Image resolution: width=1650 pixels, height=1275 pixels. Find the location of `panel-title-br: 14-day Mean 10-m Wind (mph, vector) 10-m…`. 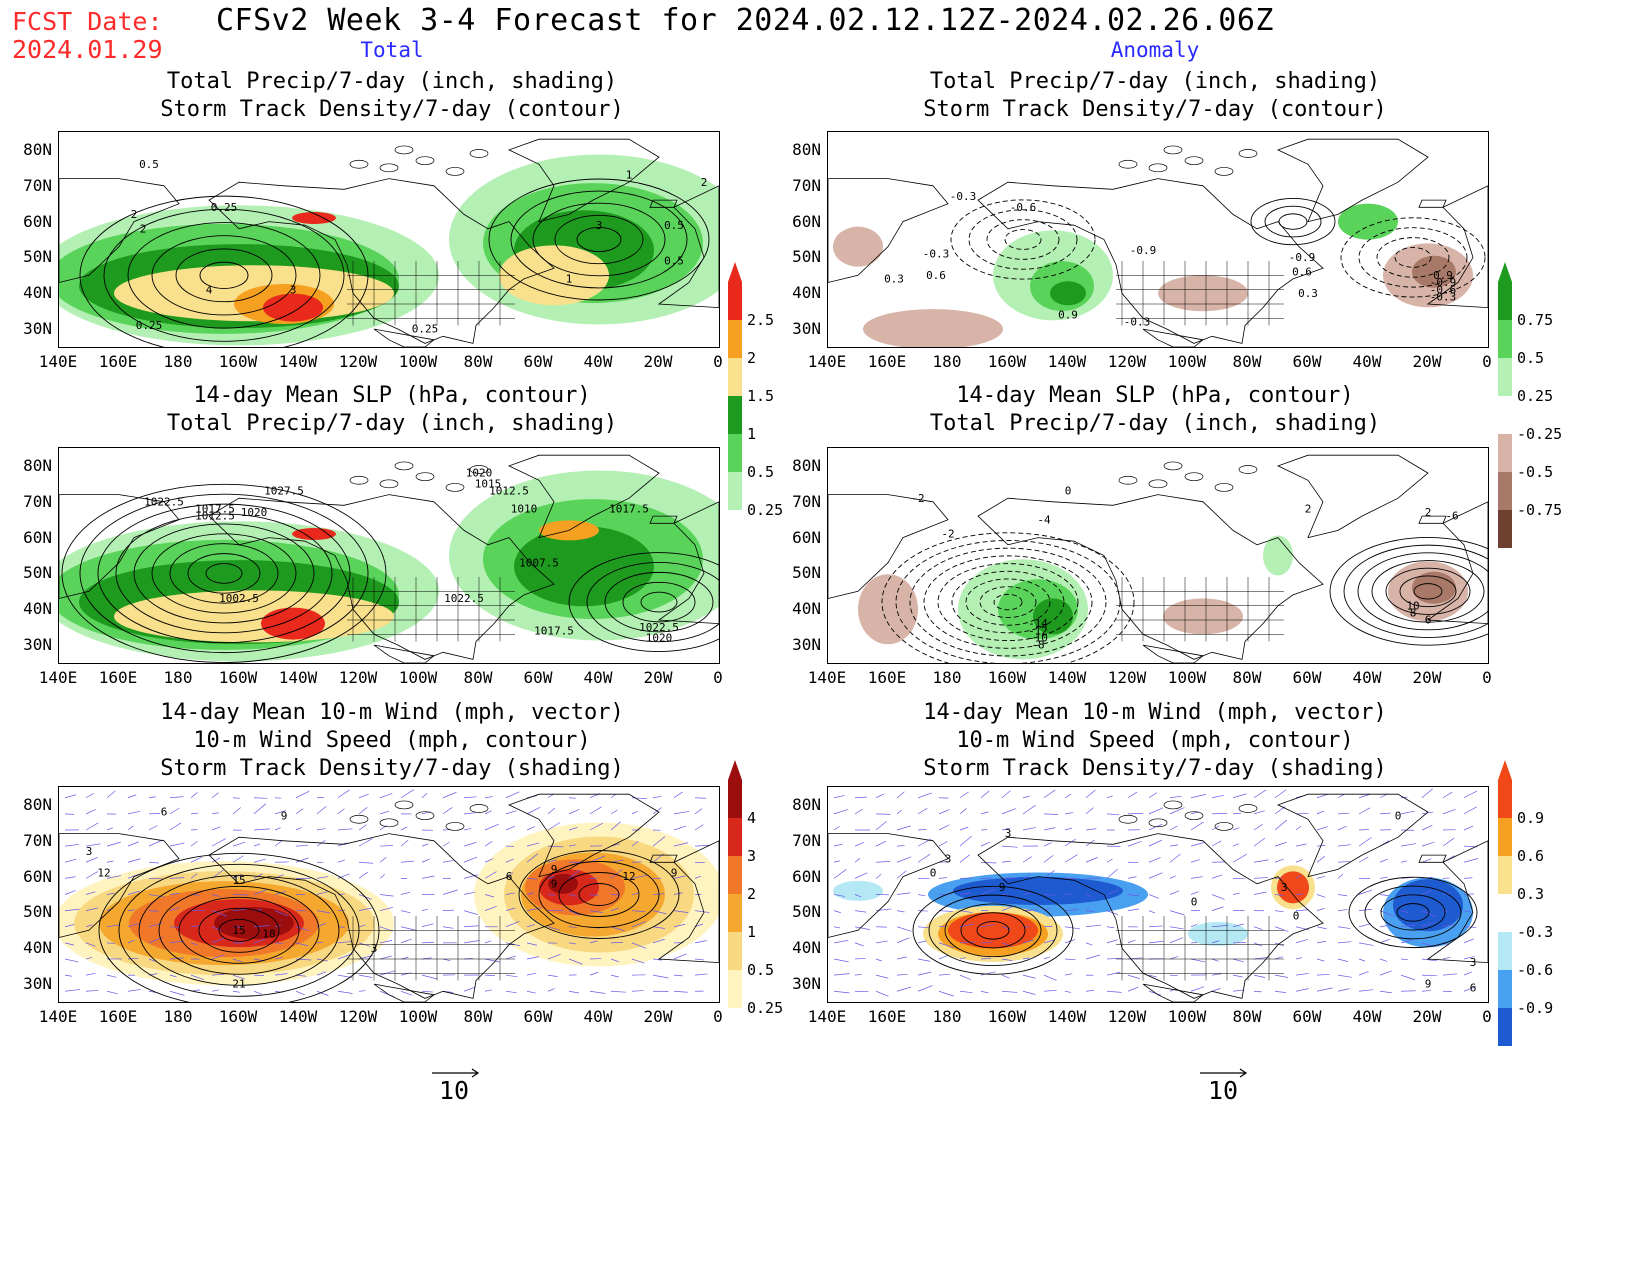

panel-title-br: 14-day Mean 10-m Wind (mph, vector) 10-m… is located at coordinates (1155, 741).